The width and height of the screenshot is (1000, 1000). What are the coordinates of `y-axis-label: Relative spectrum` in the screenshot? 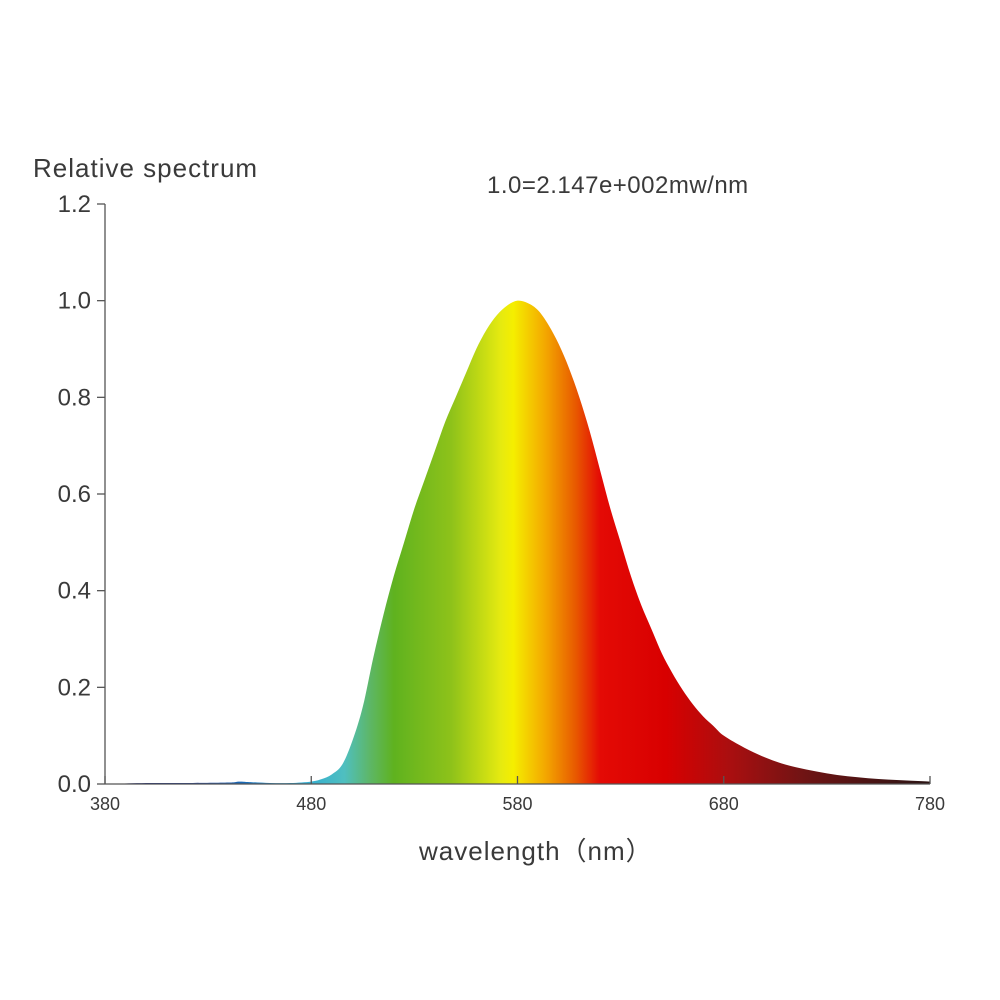 It's located at (145, 168).